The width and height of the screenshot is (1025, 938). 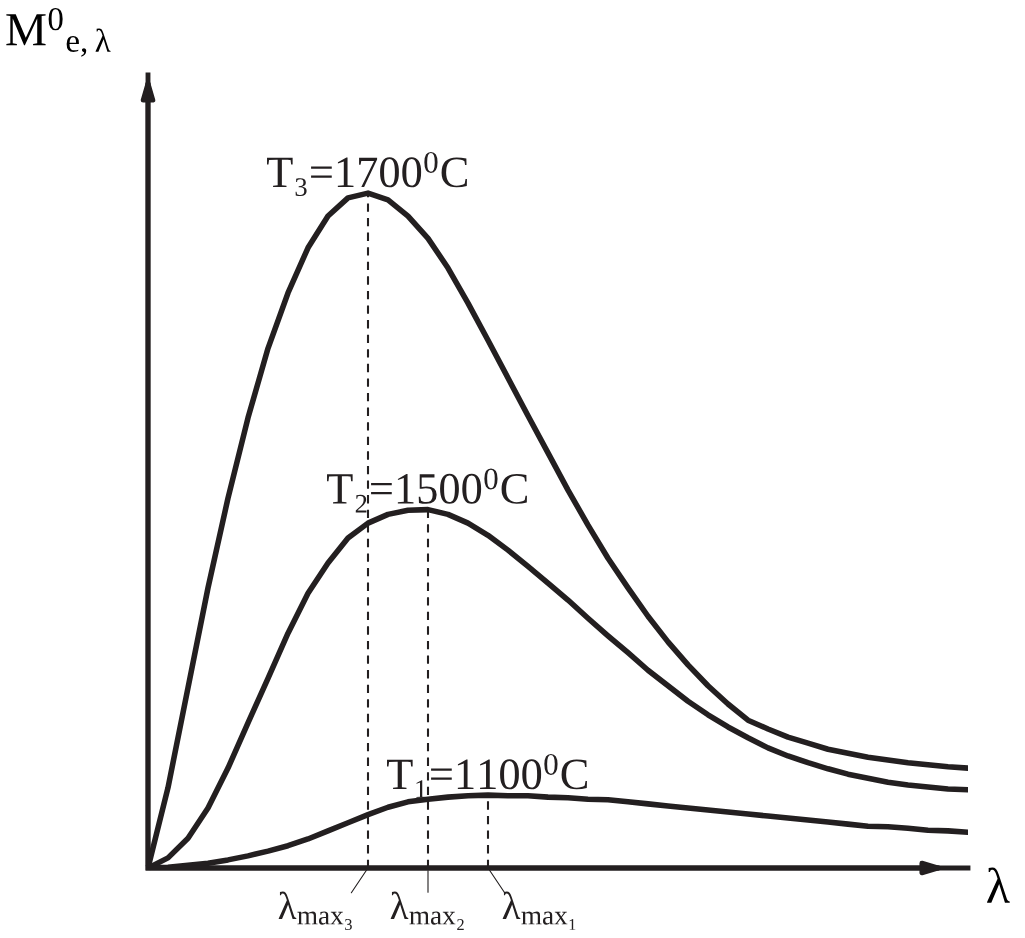 What do you see at coordinates (367, 174) in the screenshot?
I see `series-label: T₃=1700$^{0}$C` at bounding box center [367, 174].